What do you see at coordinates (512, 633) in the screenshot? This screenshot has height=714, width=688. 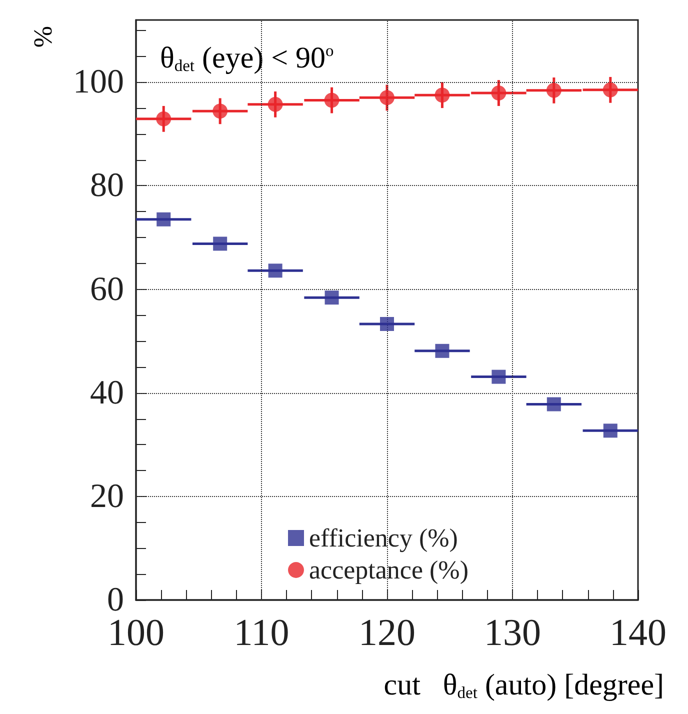 I see `x-tick-label: 130` at bounding box center [512, 633].